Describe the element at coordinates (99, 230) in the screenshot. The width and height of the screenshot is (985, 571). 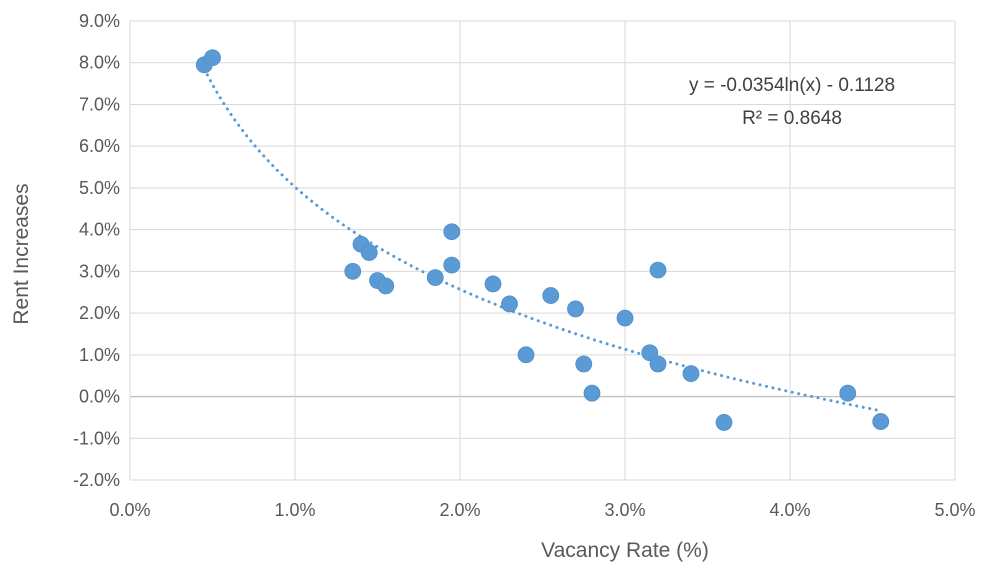
I see `y-tick-label: 4.0%` at that location.